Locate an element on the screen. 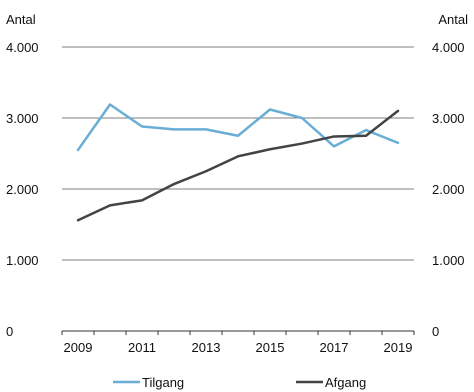 Image resolution: width=474 pixels, height=392 pixels. series-line-tilgang is located at coordinates (238, 127).